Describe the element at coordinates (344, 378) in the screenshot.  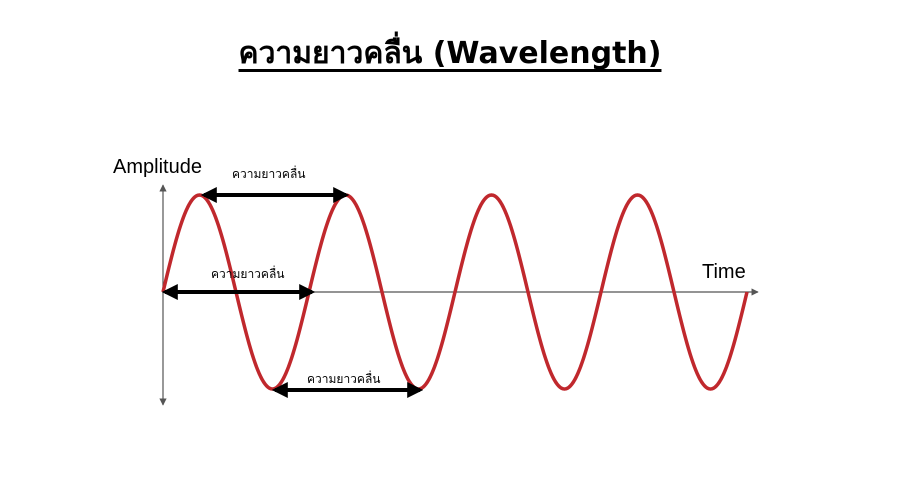
I see `wavelength-label-trough: ความยาวคลื่น` at that location.